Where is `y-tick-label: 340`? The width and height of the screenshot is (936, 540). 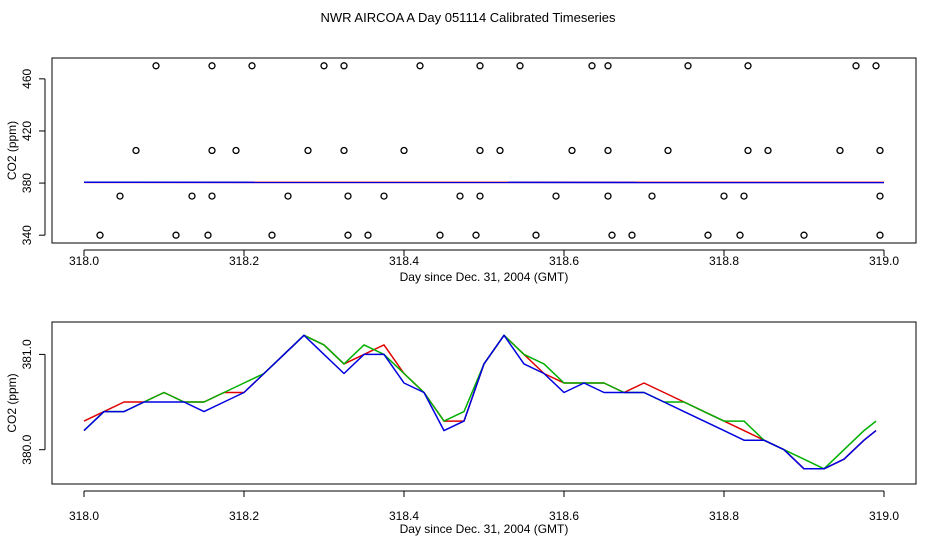
y-tick-label: 340 is located at coordinates (27, 235).